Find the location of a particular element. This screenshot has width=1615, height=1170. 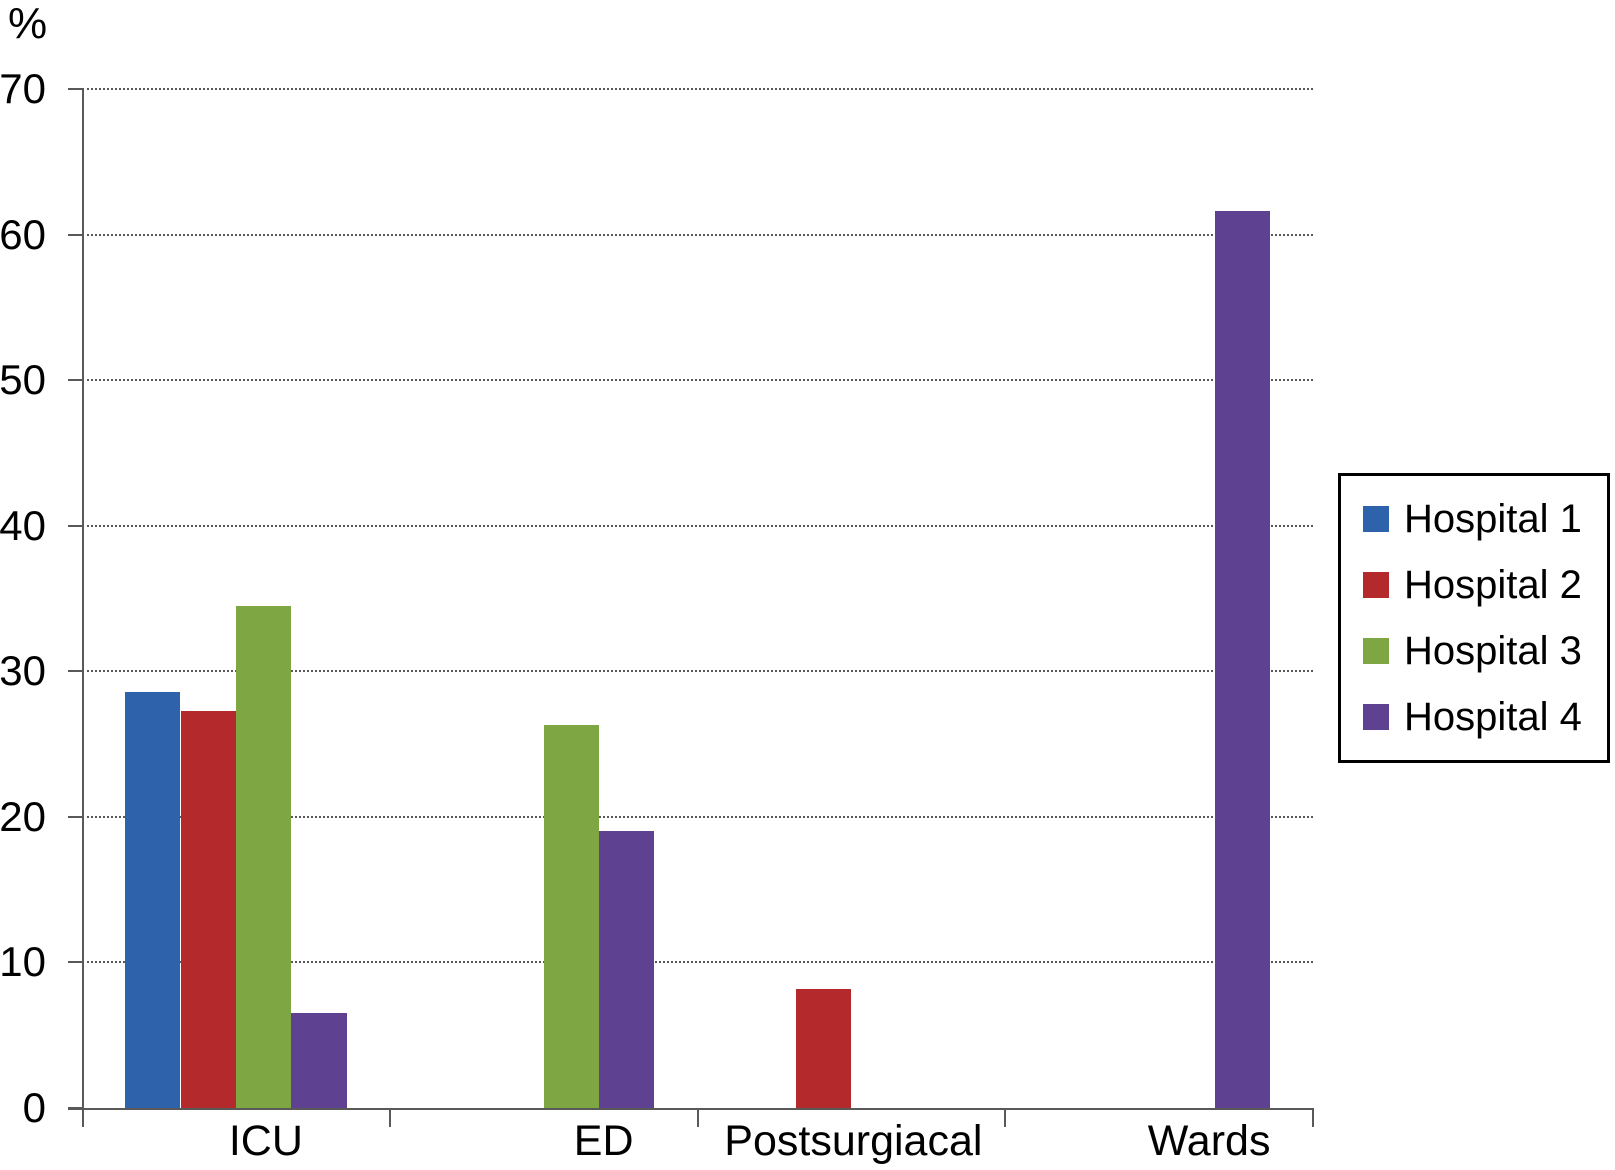

legend-label-hospital-1: Hospital 1 is located at coordinates (1493, 519).